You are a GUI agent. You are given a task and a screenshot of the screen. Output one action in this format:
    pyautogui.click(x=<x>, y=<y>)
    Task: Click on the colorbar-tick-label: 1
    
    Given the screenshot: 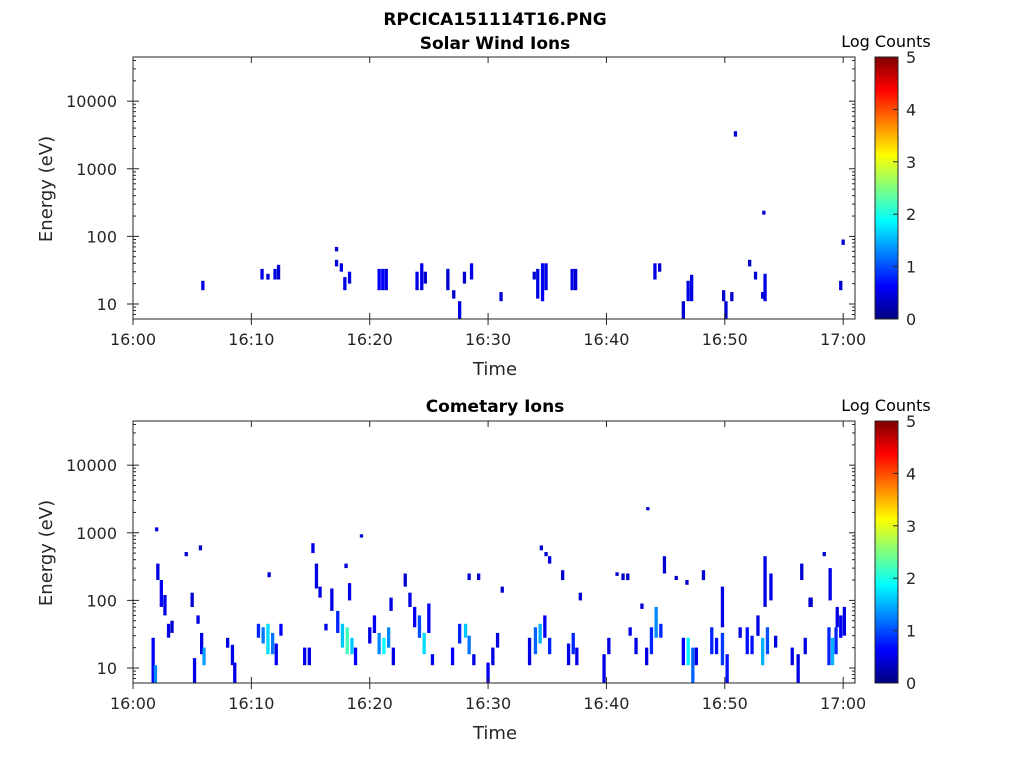 What is the action you would take?
    pyautogui.click(x=911, y=631)
    